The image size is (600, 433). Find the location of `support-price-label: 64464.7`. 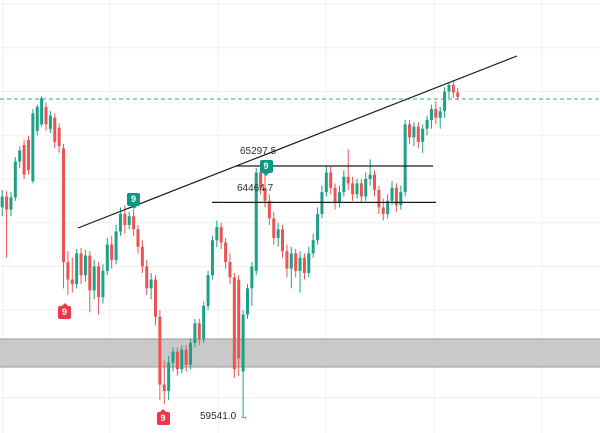

support-price-label: 64464.7 is located at coordinates (255, 188).